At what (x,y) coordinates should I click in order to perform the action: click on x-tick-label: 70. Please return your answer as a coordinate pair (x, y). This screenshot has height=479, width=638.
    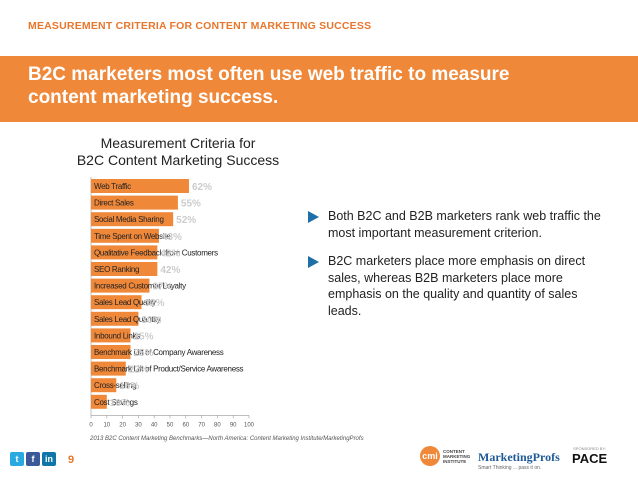
    Looking at the image, I should click on (201, 425).